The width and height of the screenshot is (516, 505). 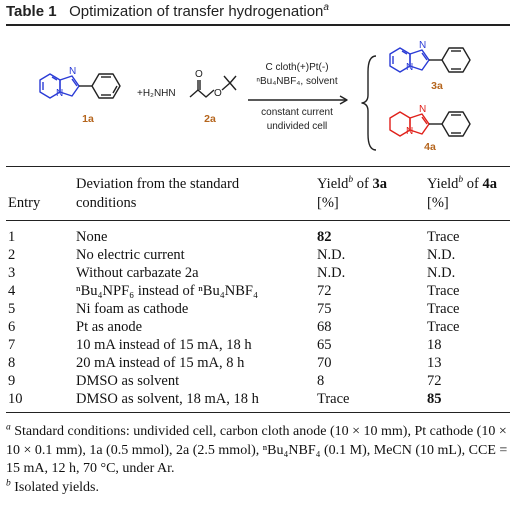 I want to click on scheme-rule, so click(x=258, y=166).